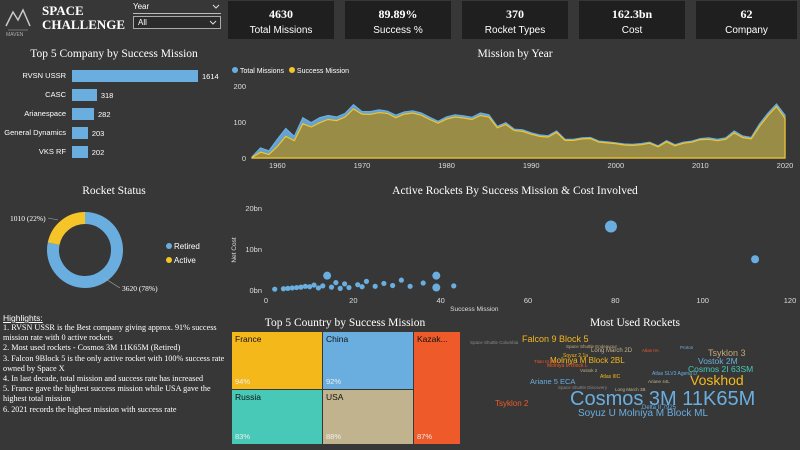 This screenshot has height=450, width=800. I want to click on rocket-status-donut: 1010 (22%) 3620 (78%), so click(84, 252).